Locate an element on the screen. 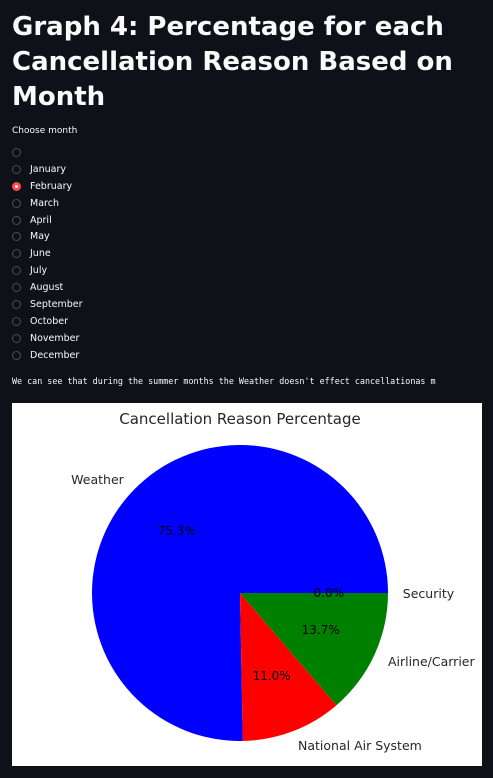 This screenshot has height=778, width=493. month-option-june: June is located at coordinates (47, 253).